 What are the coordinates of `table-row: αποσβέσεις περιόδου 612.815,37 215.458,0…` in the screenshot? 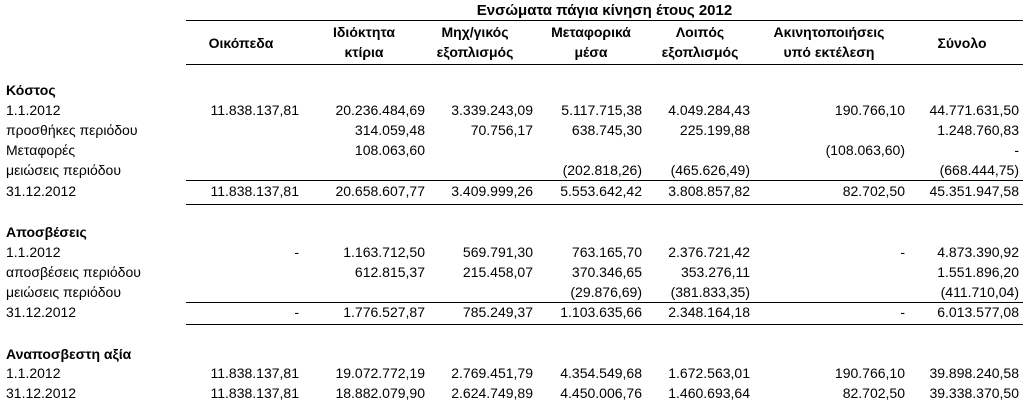 It's located at (511, 272).